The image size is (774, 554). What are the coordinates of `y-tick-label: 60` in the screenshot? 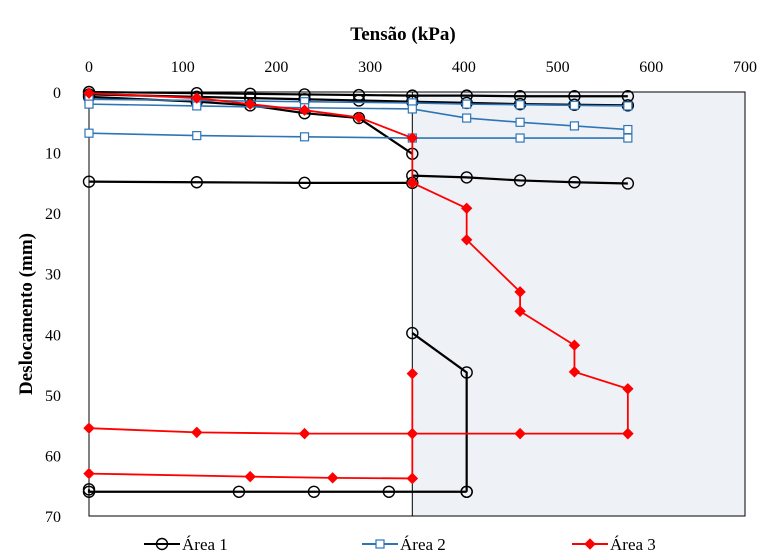 It's located at (53, 456).